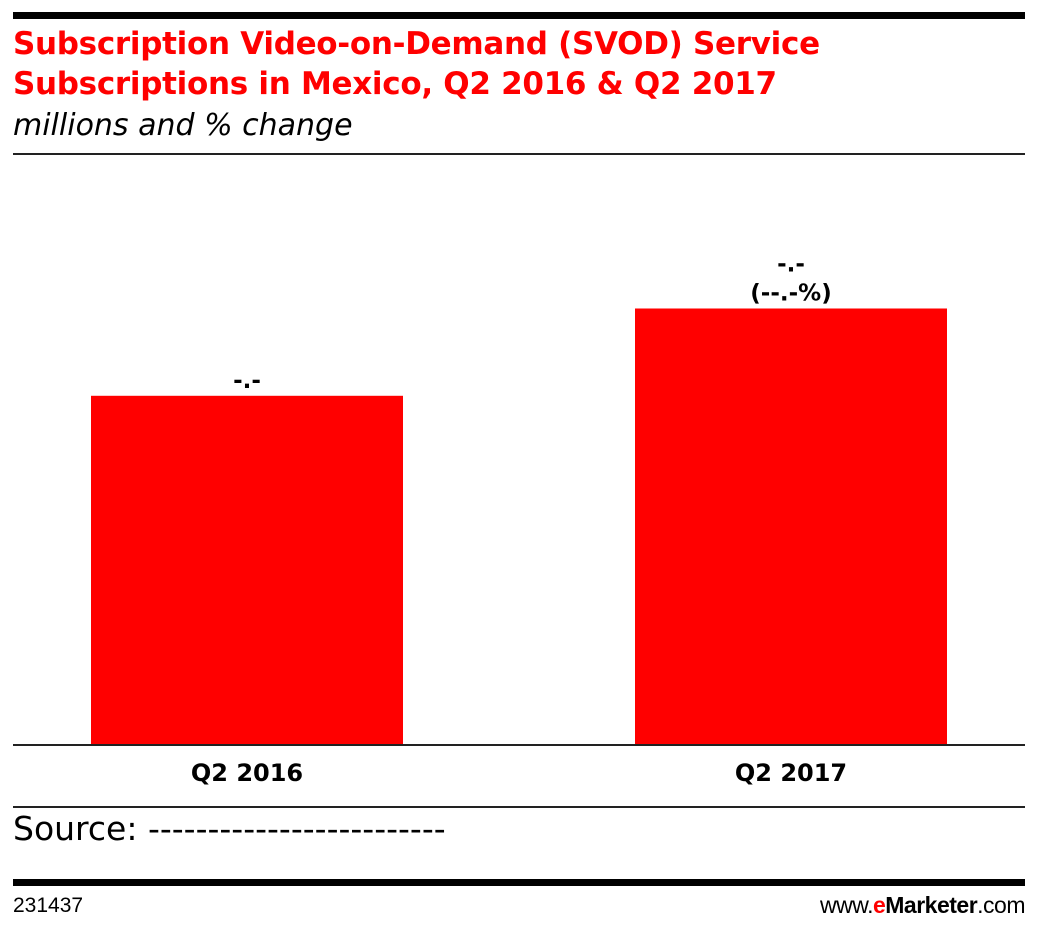  I want to click on bar-q2-2017, so click(791, 526).